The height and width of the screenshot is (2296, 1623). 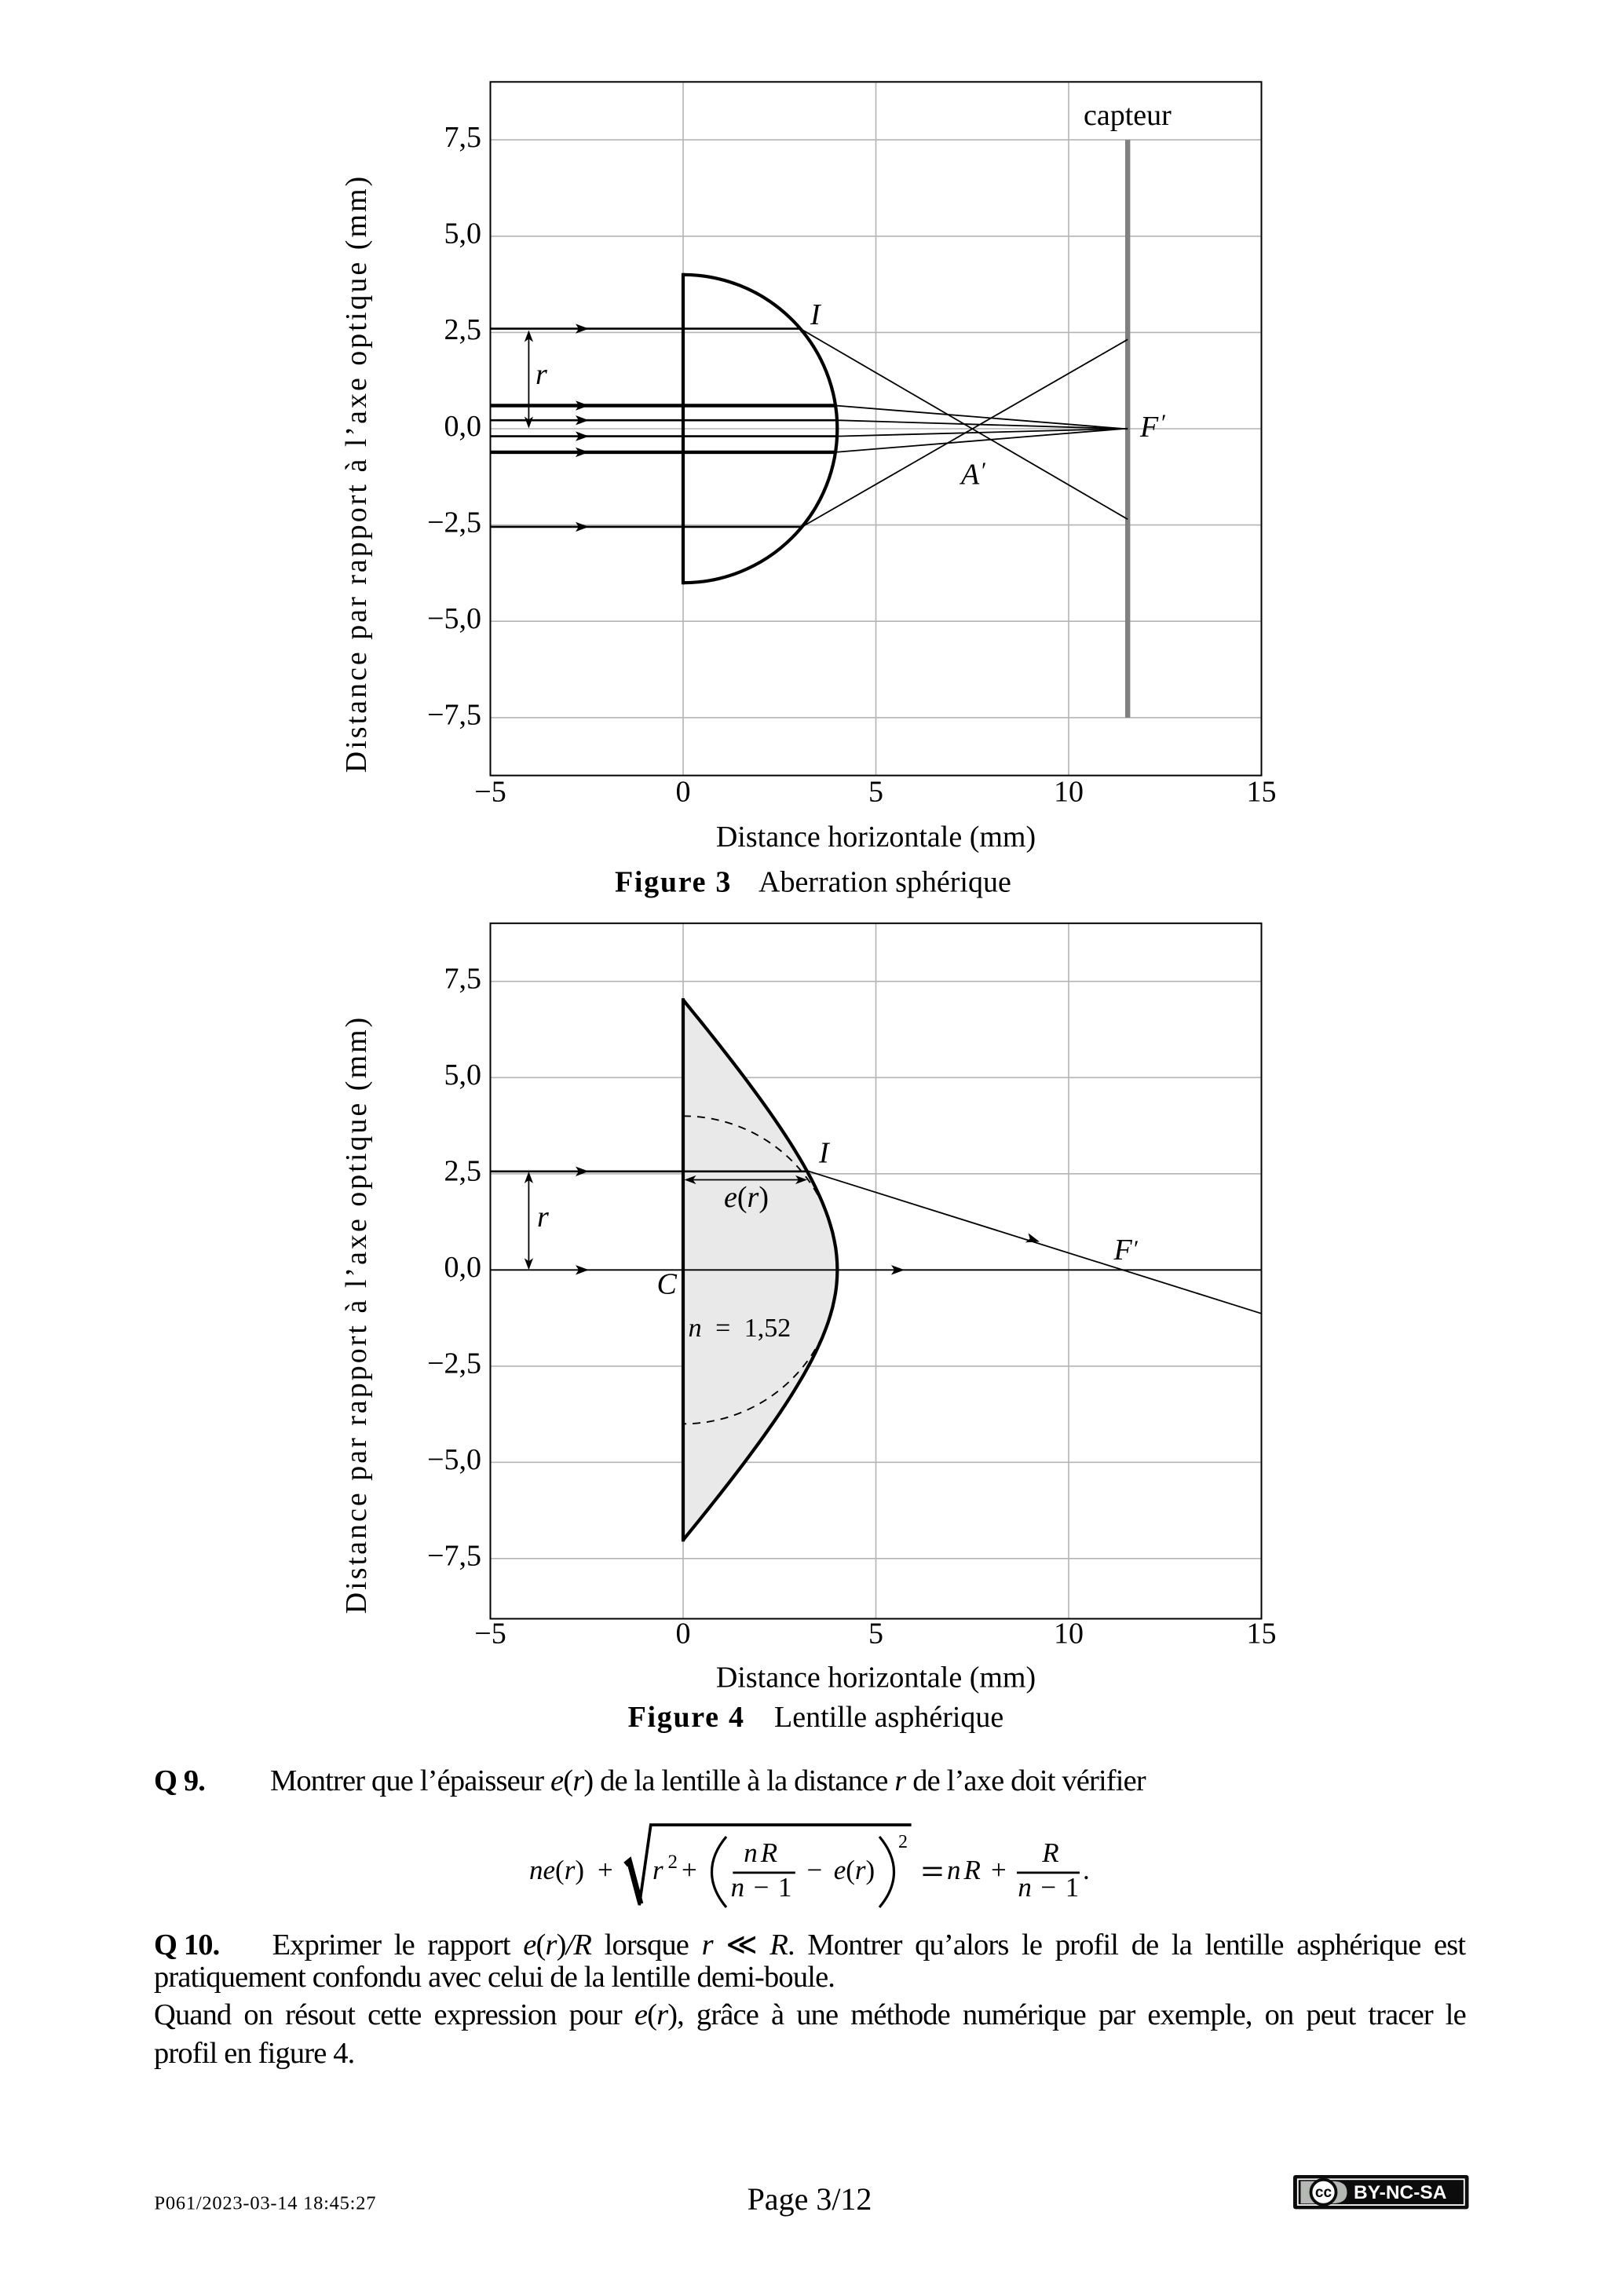 What do you see at coordinates (686, 1718) in the screenshot?
I see `svg-text: Figure 4` at bounding box center [686, 1718].